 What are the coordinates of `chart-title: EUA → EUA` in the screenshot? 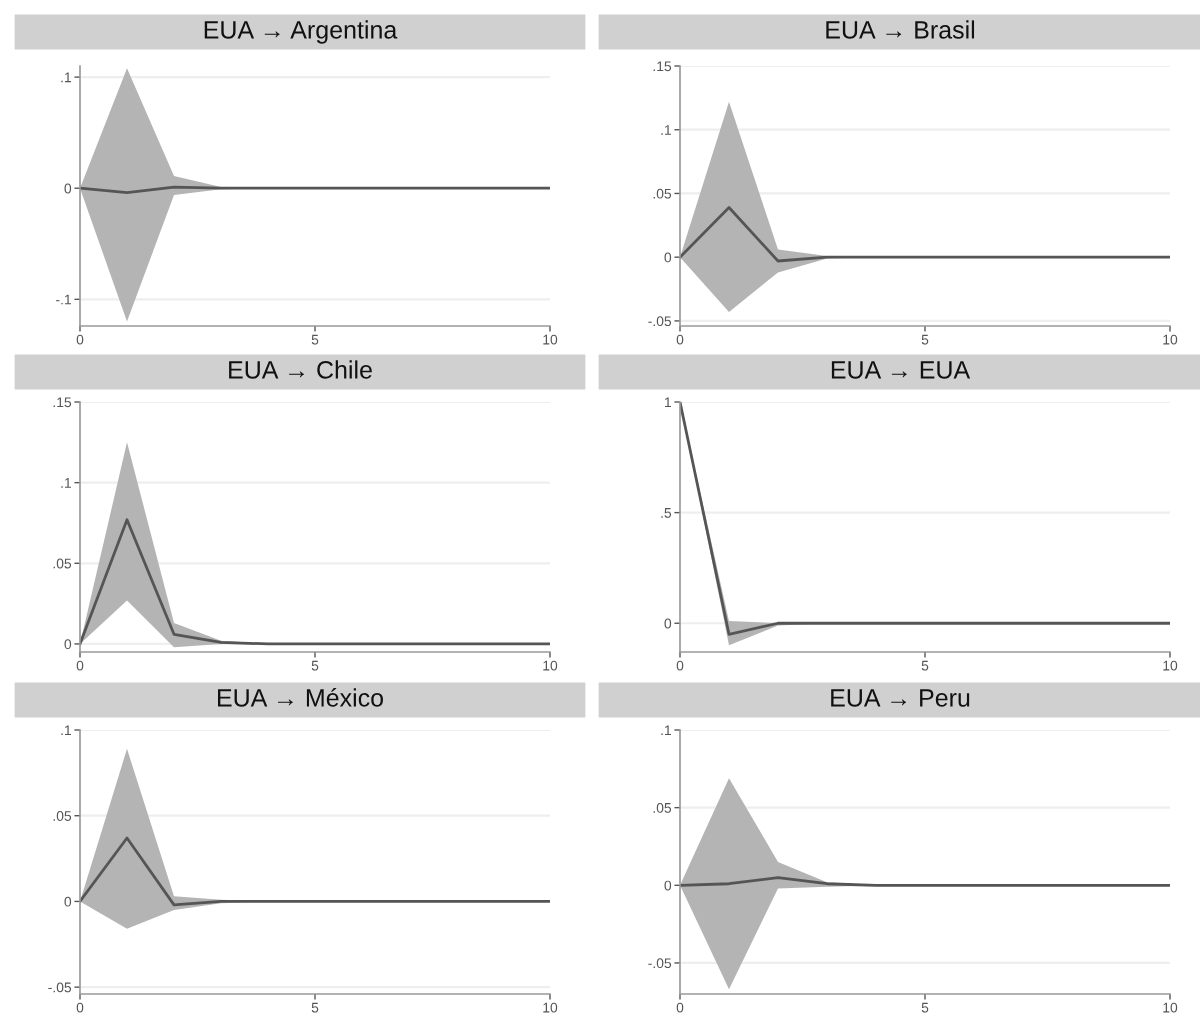 It's located at (901, 370).